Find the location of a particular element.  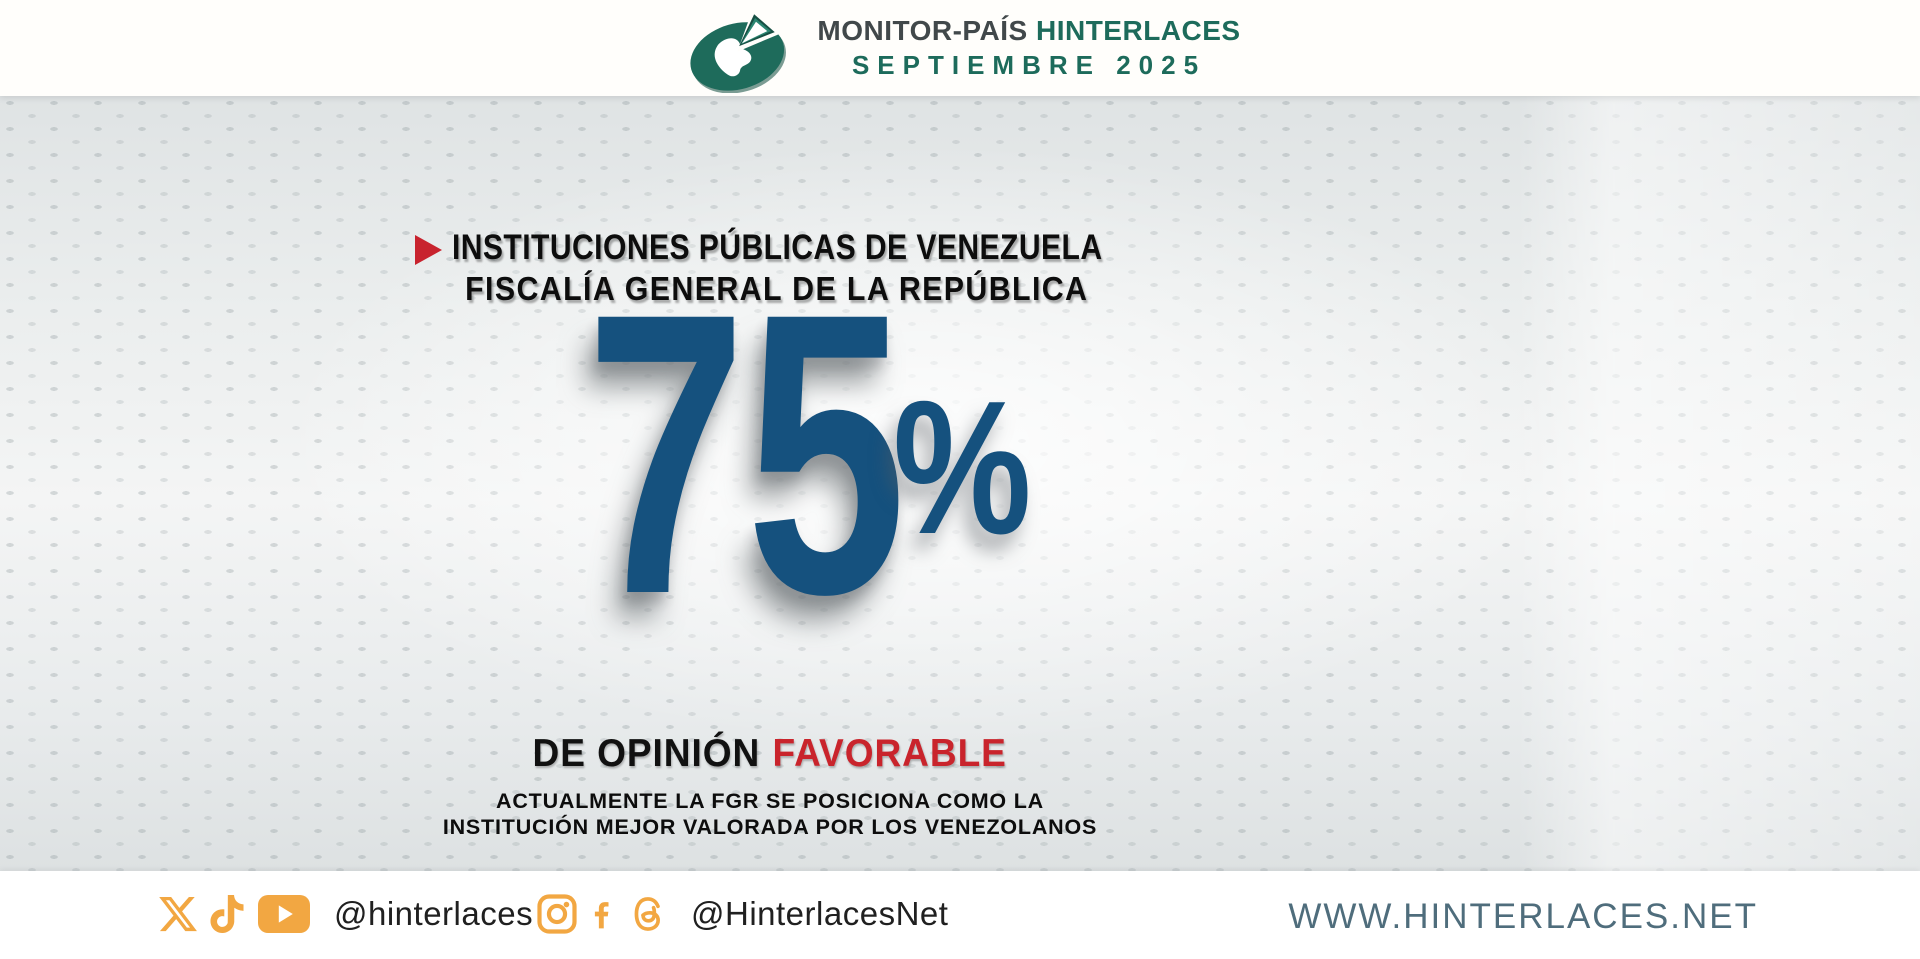

handle-secondary: @HinterlacesNet is located at coordinates (820, 913).